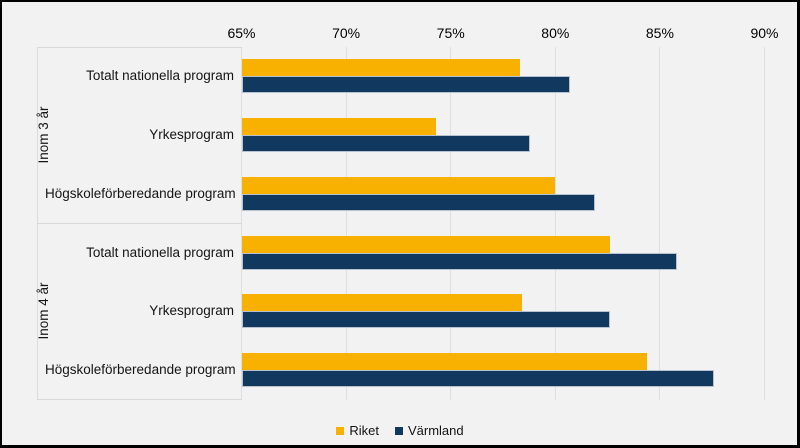 This screenshot has height=448, width=800. What do you see at coordinates (241, 33) in the screenshot?
I see `x-axis-tick-label: 65%` at bounding box center [241, 33].